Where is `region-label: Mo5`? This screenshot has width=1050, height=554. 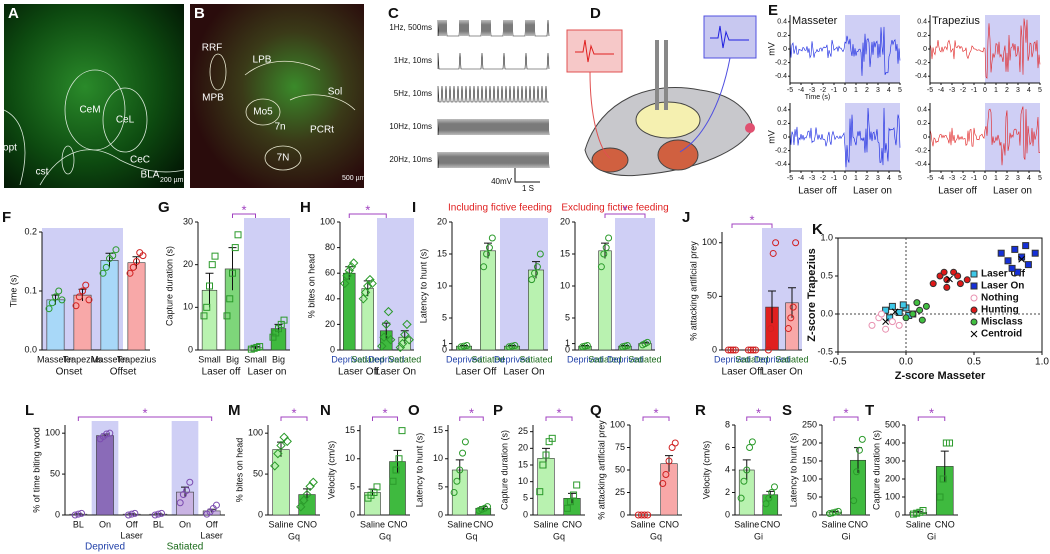
region-label: Mo5 is located at coordinates (263, 112).